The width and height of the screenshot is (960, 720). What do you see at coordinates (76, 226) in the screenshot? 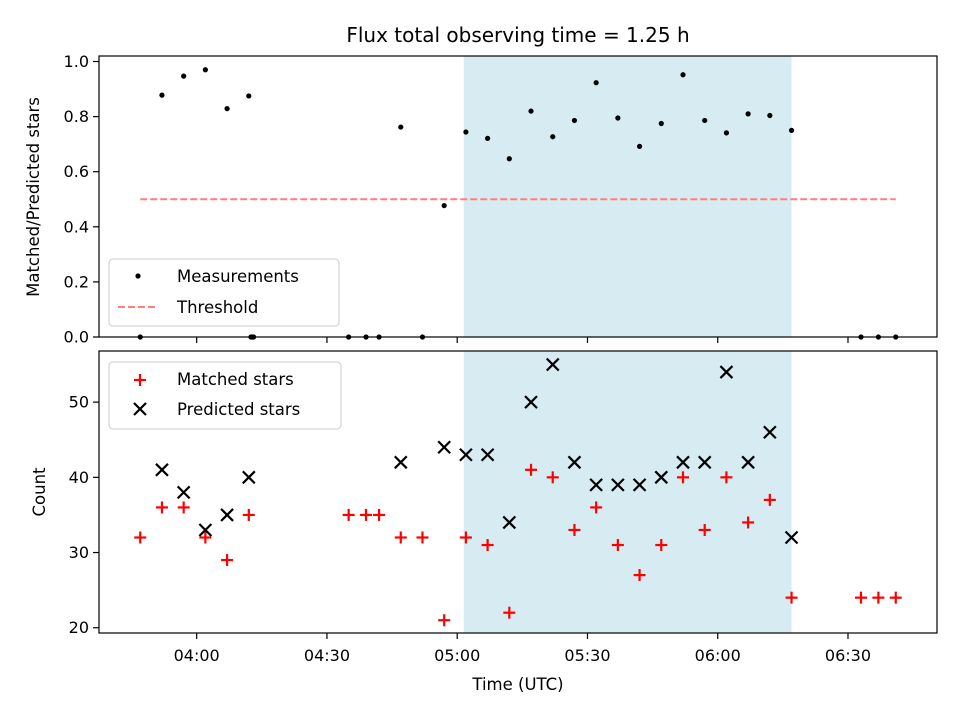
I see `y-tick-label: 0.4` at bounding box center [76, 226].